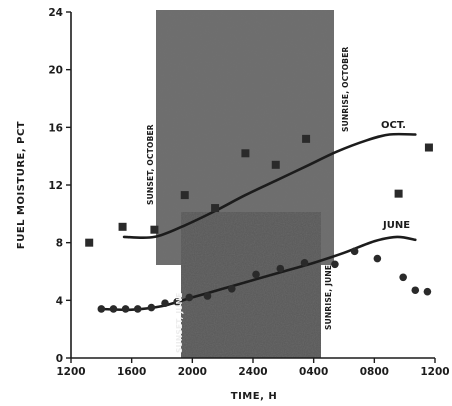 This screenshot has height=406, width=452. I want to click on y-axis-title: FUEL MOISTURE, PCT, so click(21, 185).